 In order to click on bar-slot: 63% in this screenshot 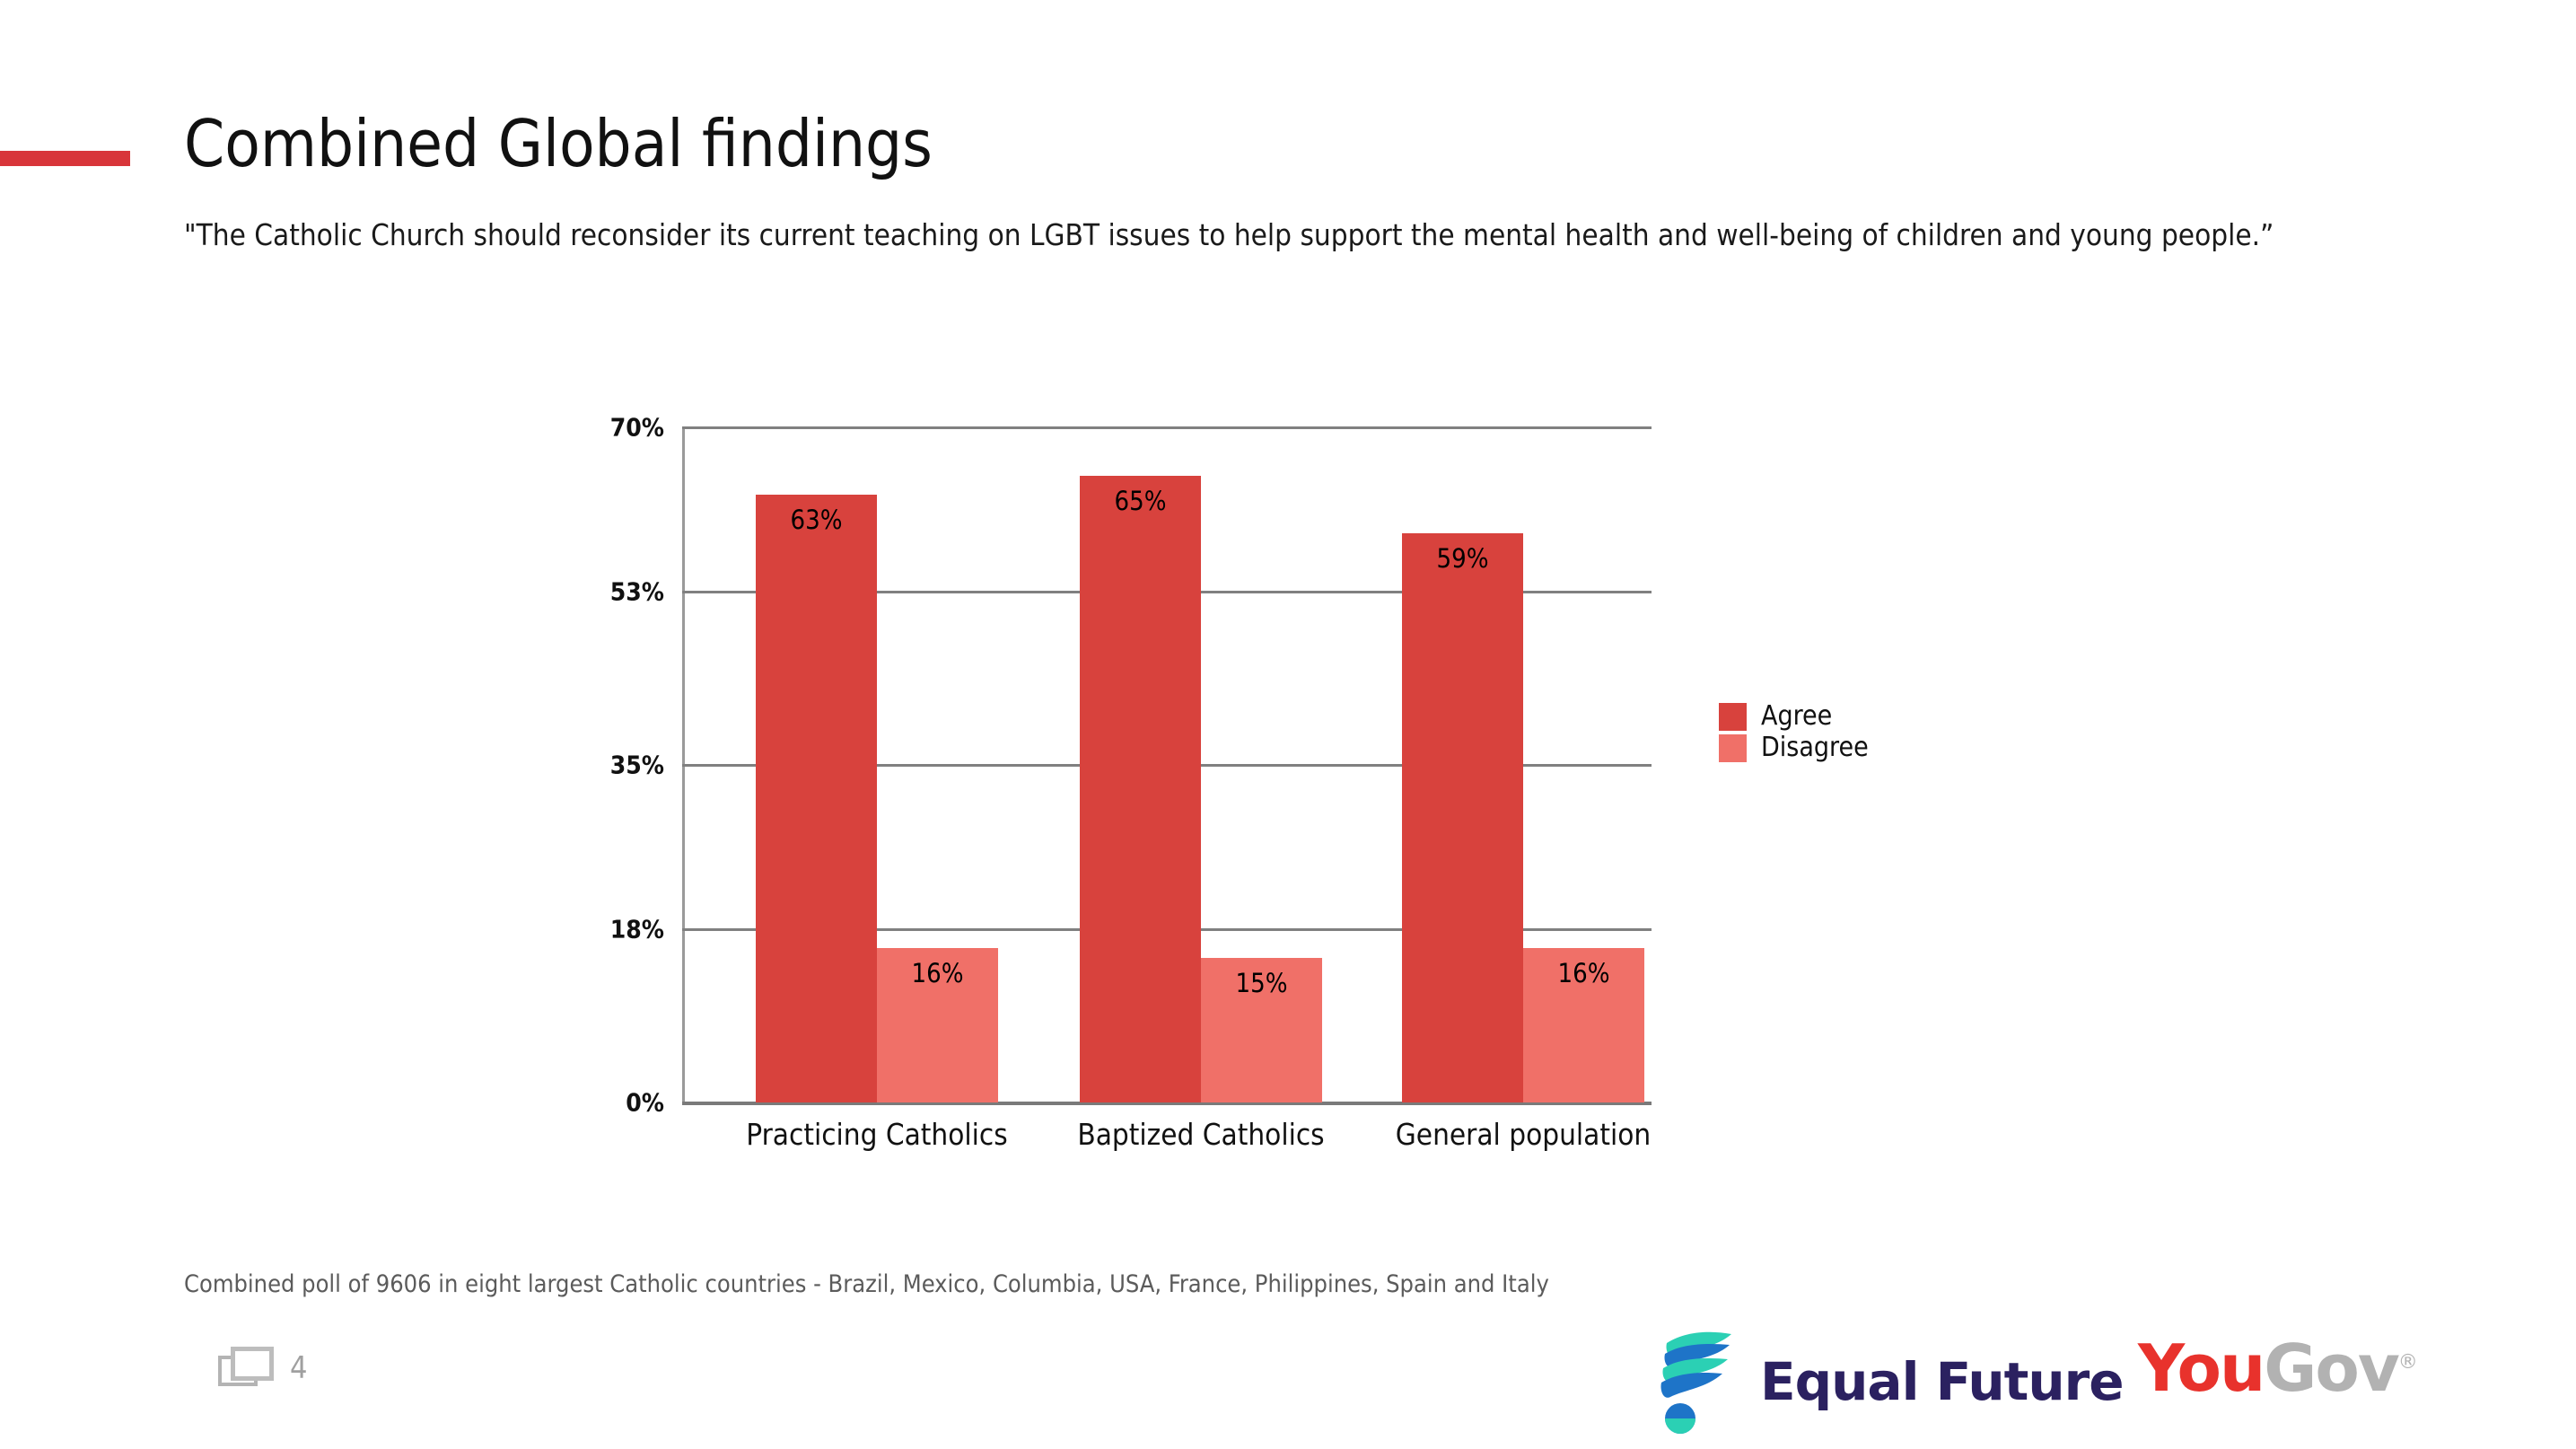, I will do `click(816, 764)`.